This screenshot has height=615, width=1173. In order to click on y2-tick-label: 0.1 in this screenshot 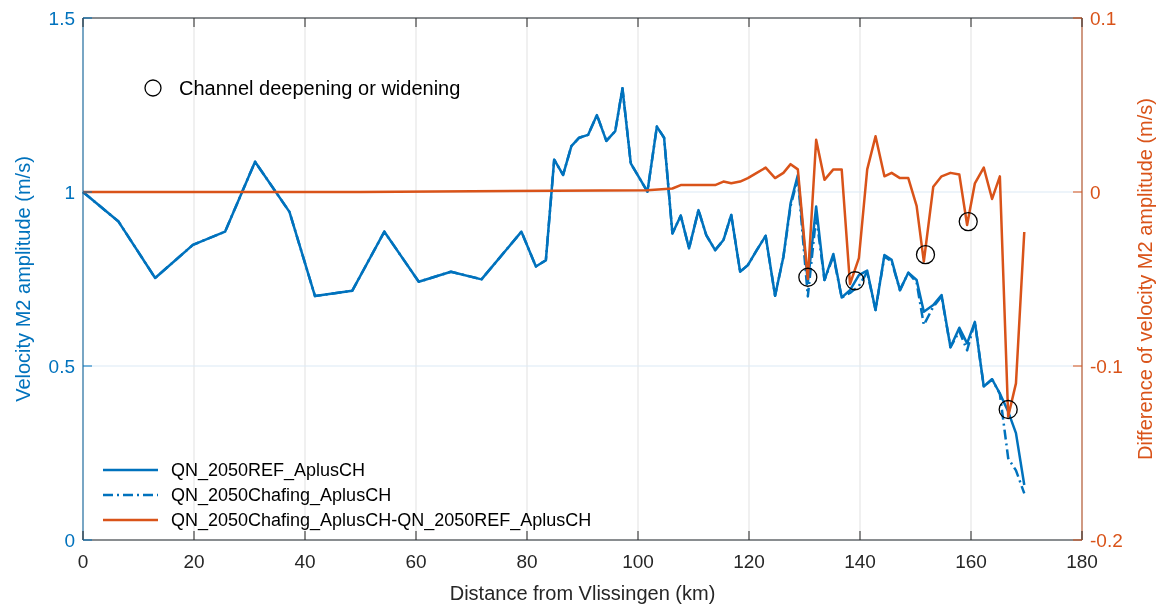, I will do `click(1103, 18)`.